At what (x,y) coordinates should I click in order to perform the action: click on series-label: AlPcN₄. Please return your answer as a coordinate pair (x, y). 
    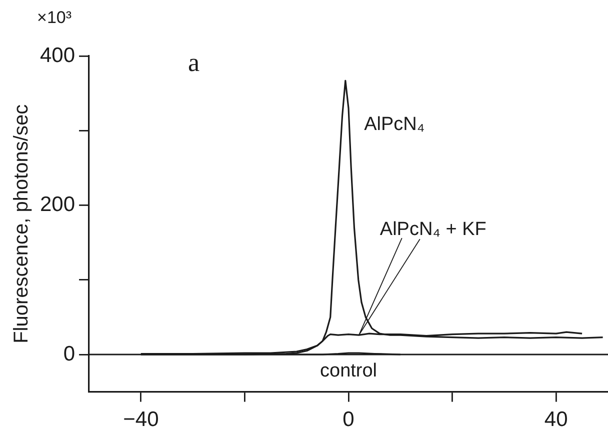
    Looking at the image, I should click on (394, 124).